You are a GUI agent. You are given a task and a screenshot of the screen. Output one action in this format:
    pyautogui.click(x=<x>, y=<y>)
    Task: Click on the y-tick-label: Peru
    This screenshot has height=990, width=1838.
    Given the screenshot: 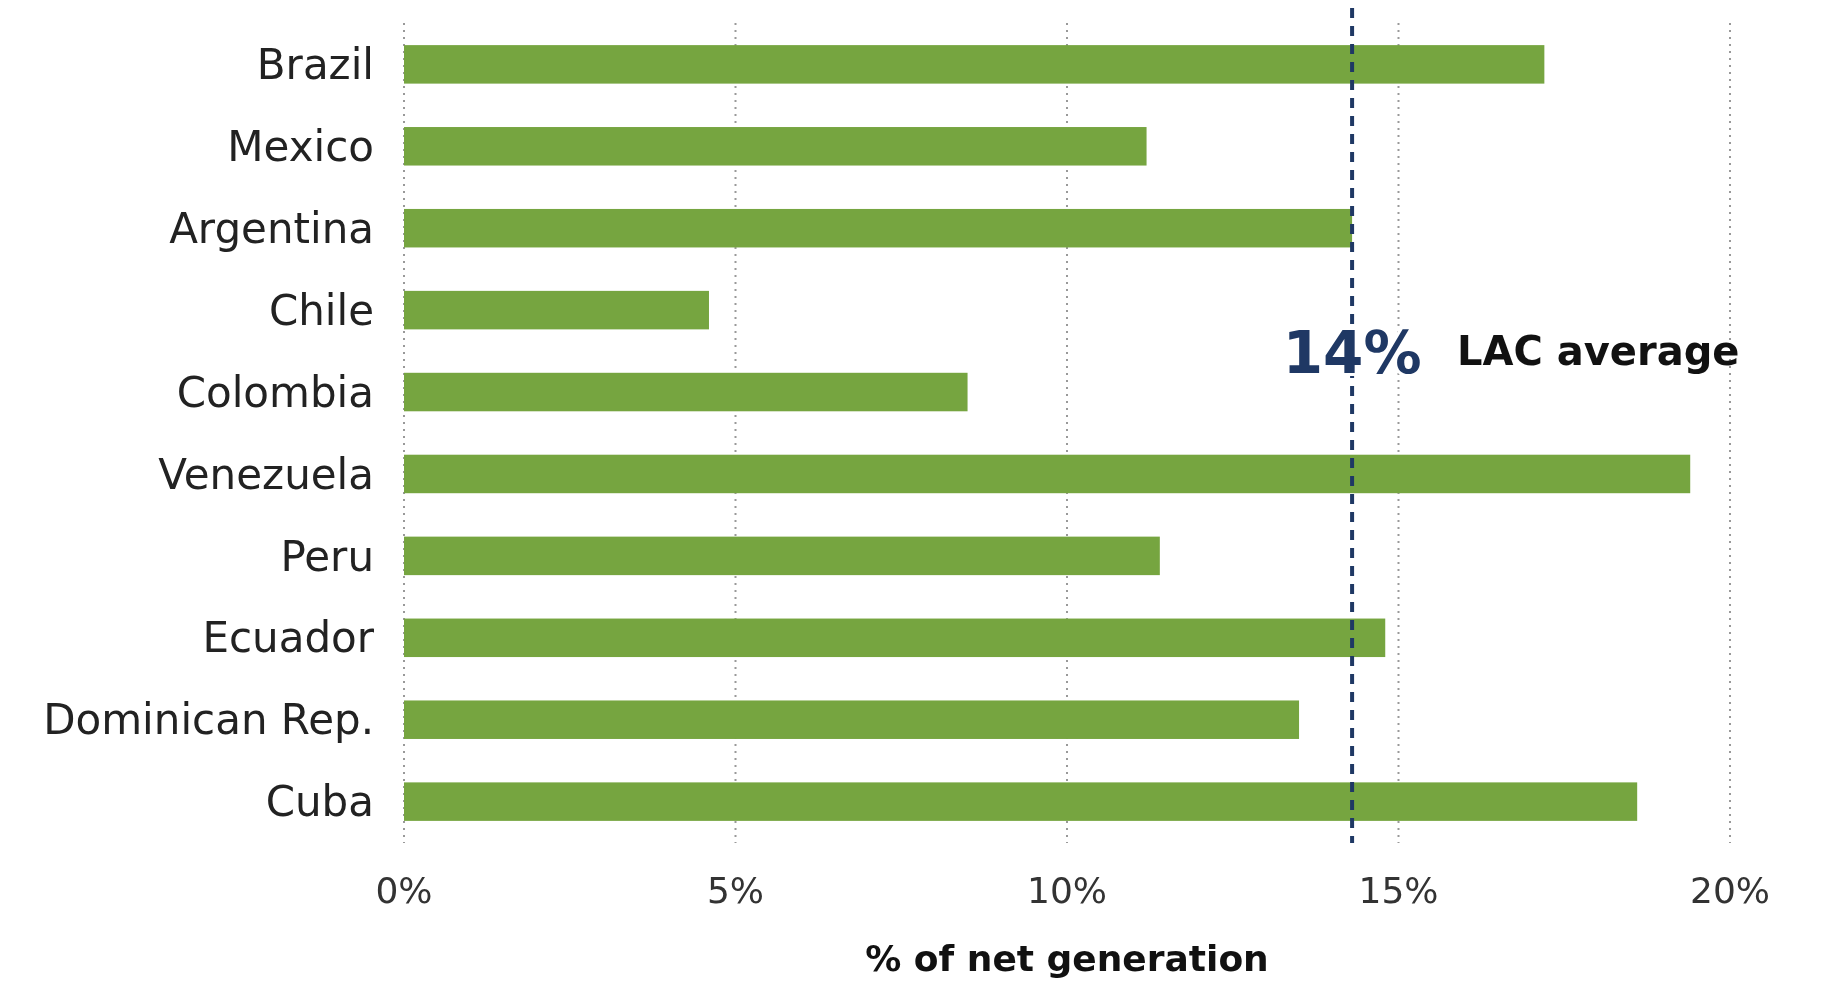 What is the action you would take?
    pyautogui.click(x=327, y=556)
    